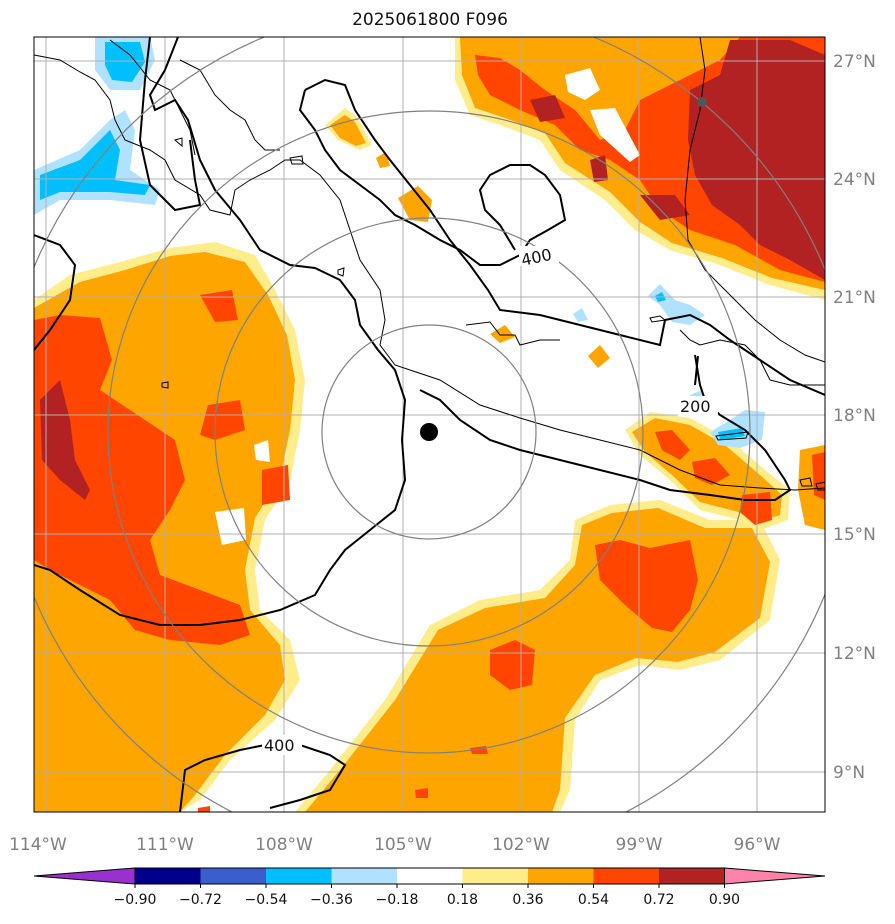  Describe the element at coordinates (331, 900) in the screenshot. I see `colorbar-tick-label: −0.36` at that location.